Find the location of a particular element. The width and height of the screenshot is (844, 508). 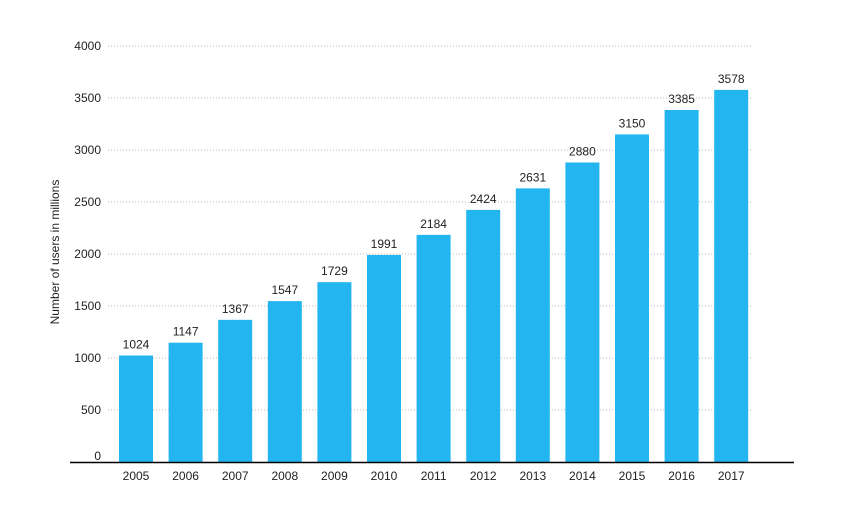

data-label-2006: 1147 is located at coordinates (186, 332).